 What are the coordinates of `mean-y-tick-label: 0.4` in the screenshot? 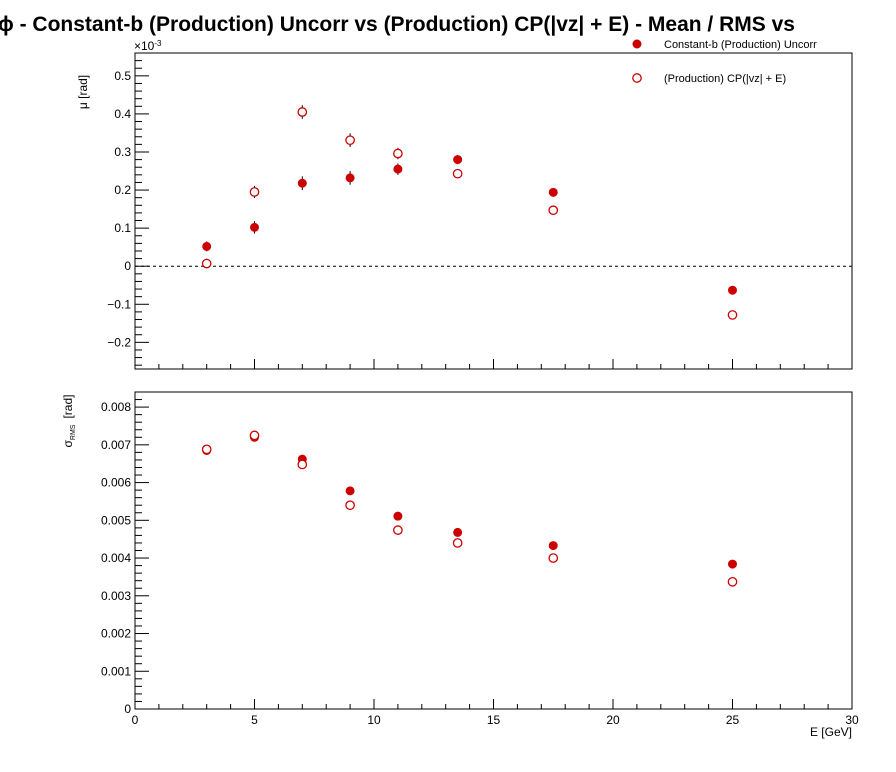 It's located at (122, 114).